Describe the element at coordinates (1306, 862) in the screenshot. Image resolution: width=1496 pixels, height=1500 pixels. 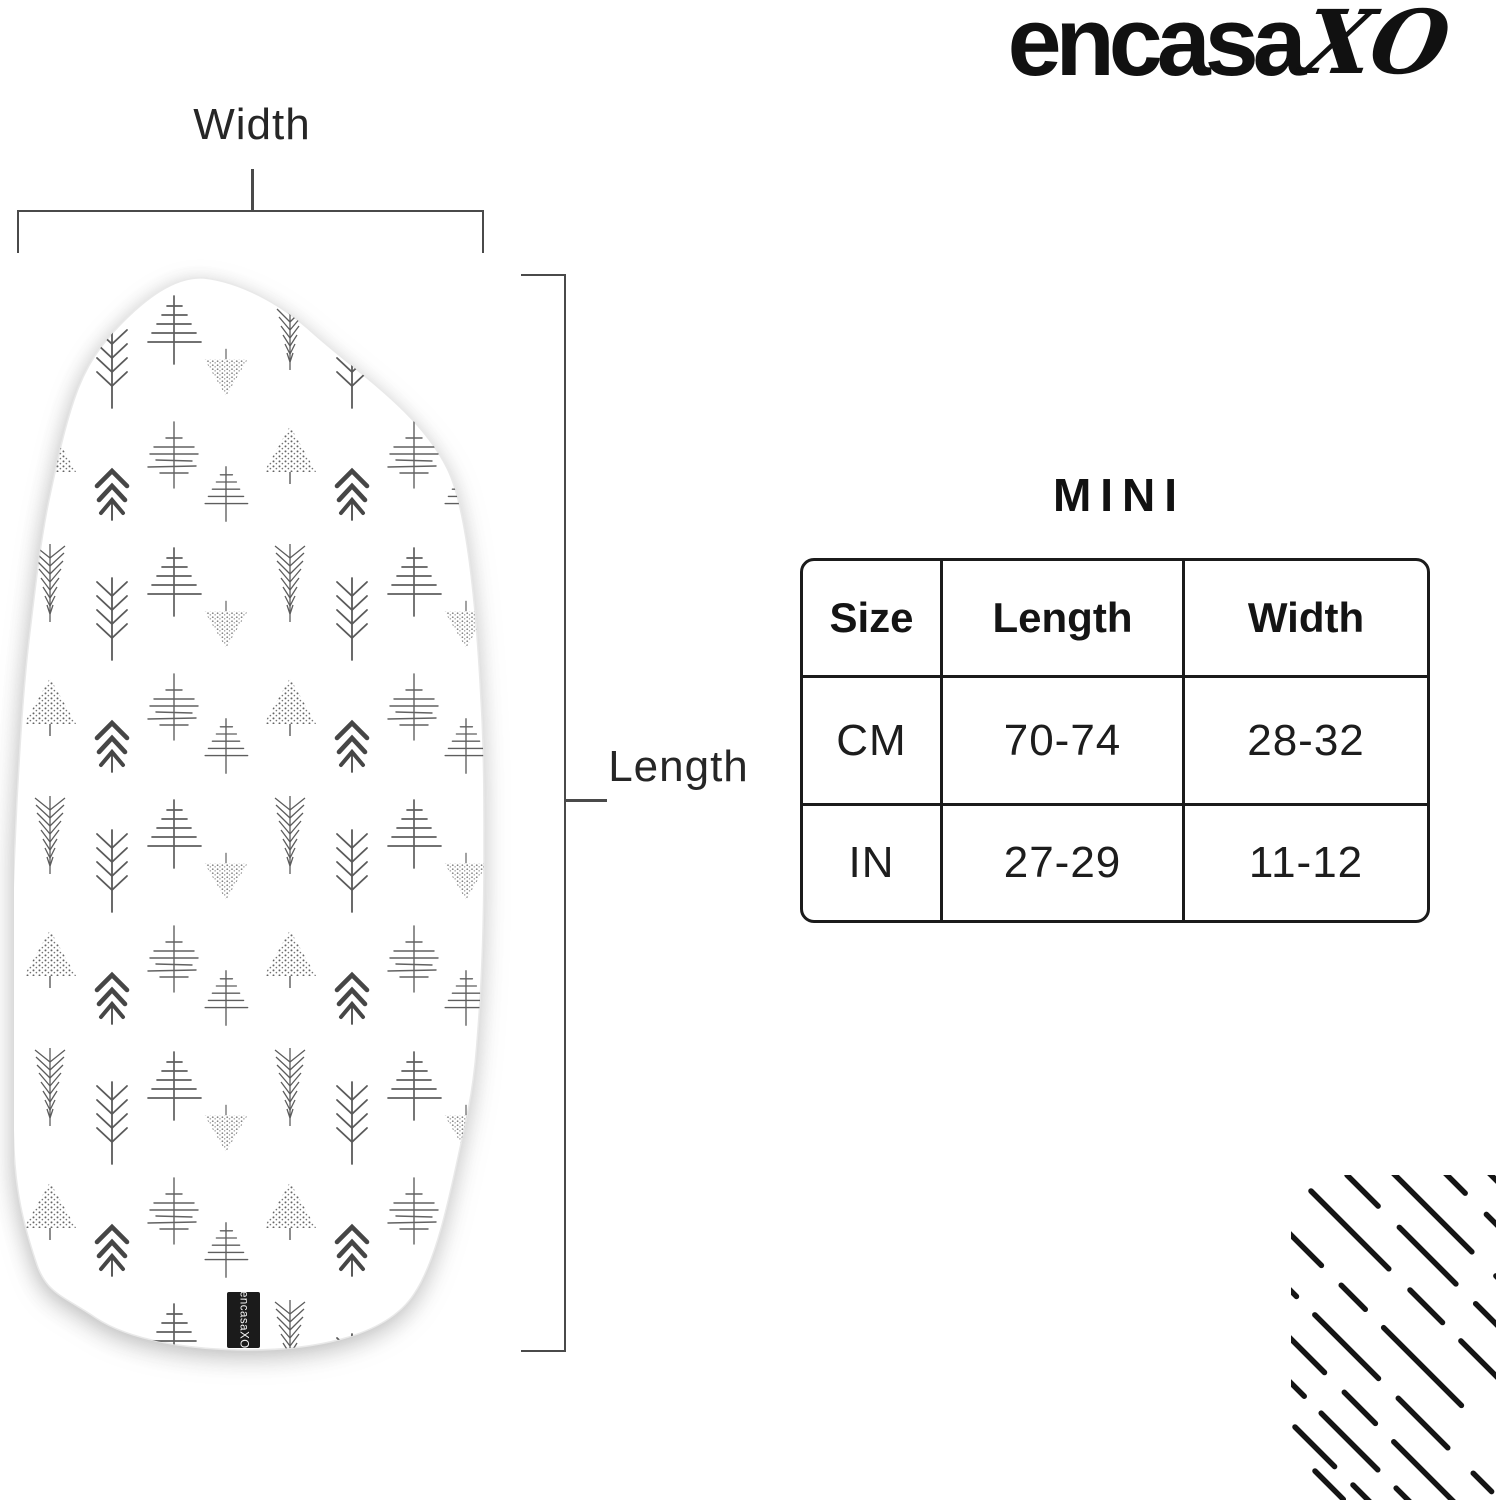
I see `table-cell-width-in: 11-12` at that location.